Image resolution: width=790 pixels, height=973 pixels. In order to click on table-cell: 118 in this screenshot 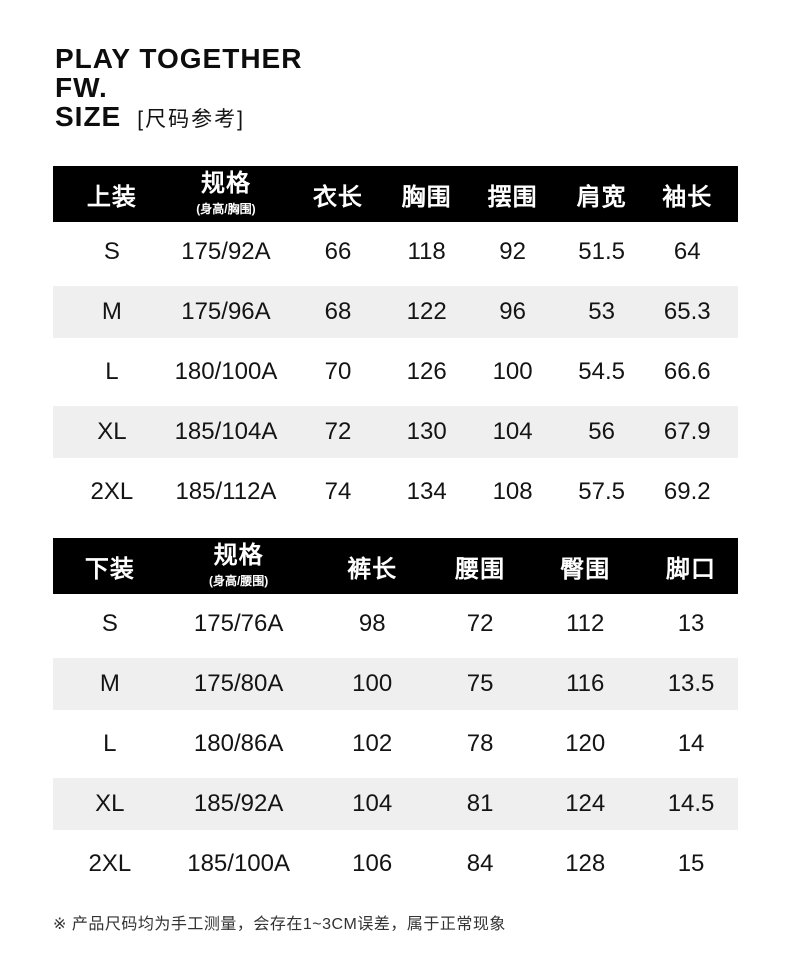, I will do `click(426, 251)`.